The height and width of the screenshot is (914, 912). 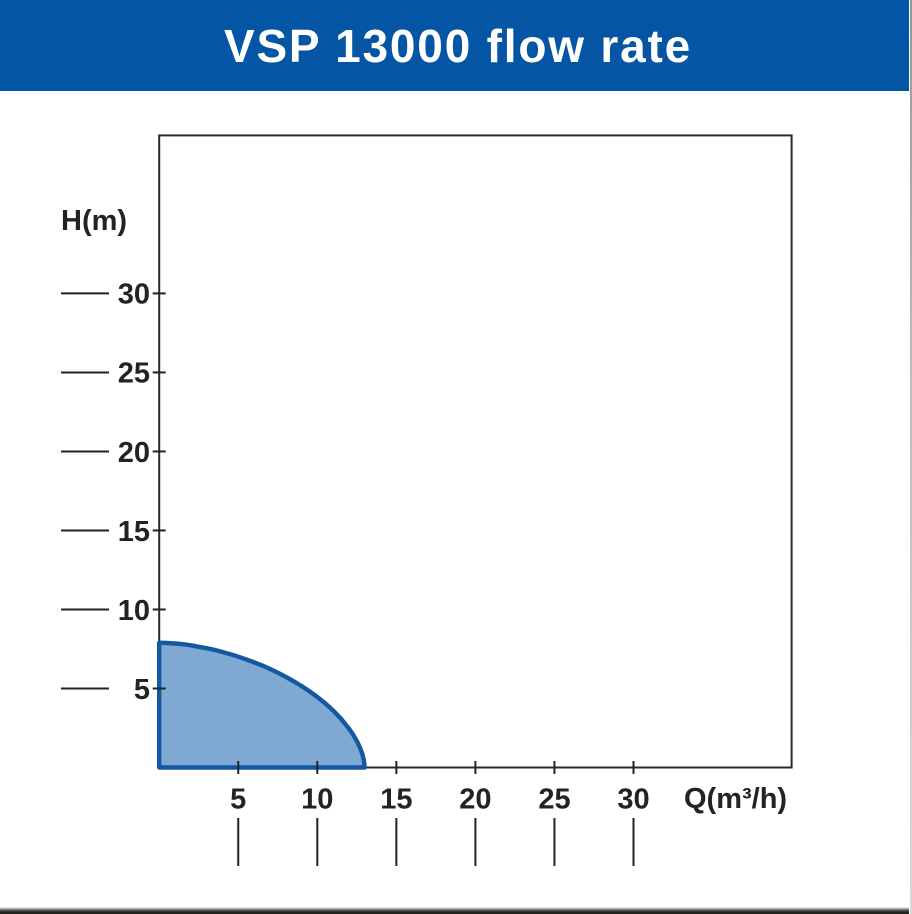 What do you see at coordinates (911, 457) in the screenshot?
I see `right-edge-border` at bounding box center [911, 457].